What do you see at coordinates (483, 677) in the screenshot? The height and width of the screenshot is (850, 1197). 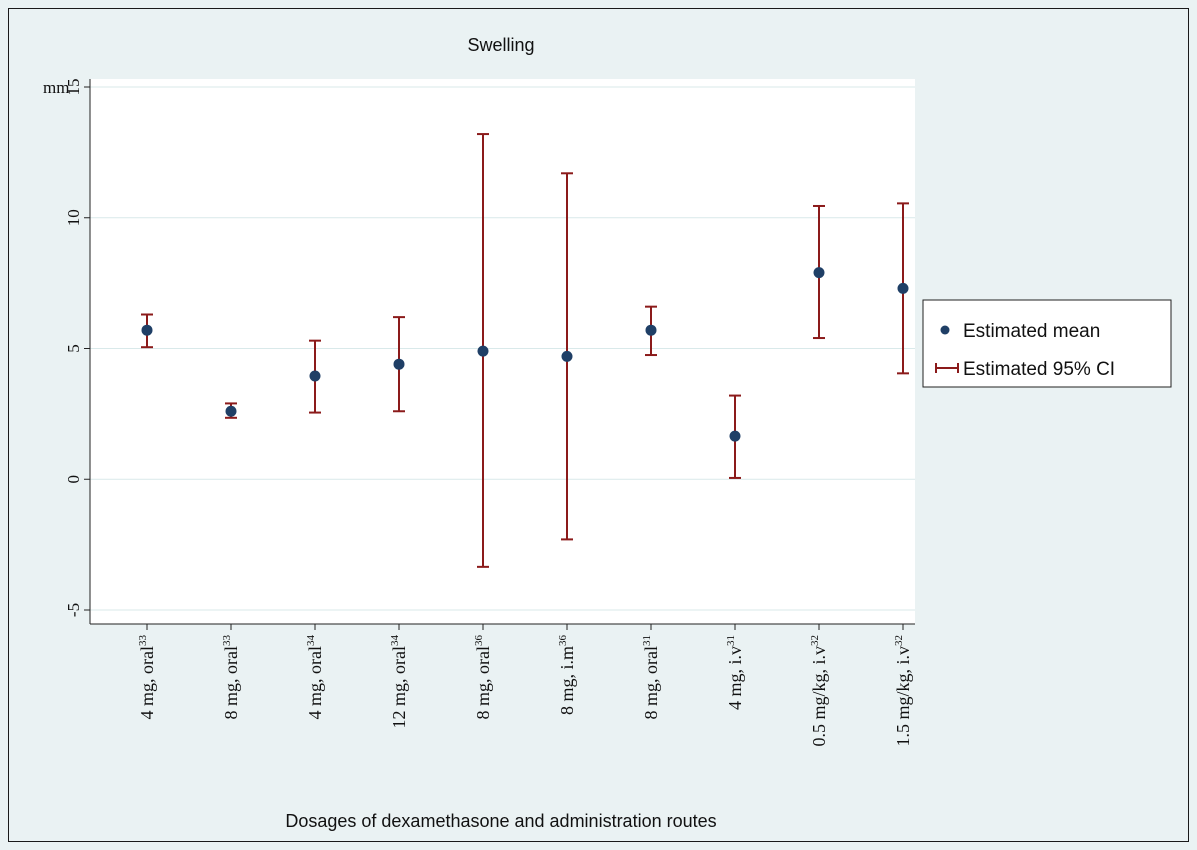 I see `x-tick-label: 8 mg, oral36` at bounding box center [483, 677].